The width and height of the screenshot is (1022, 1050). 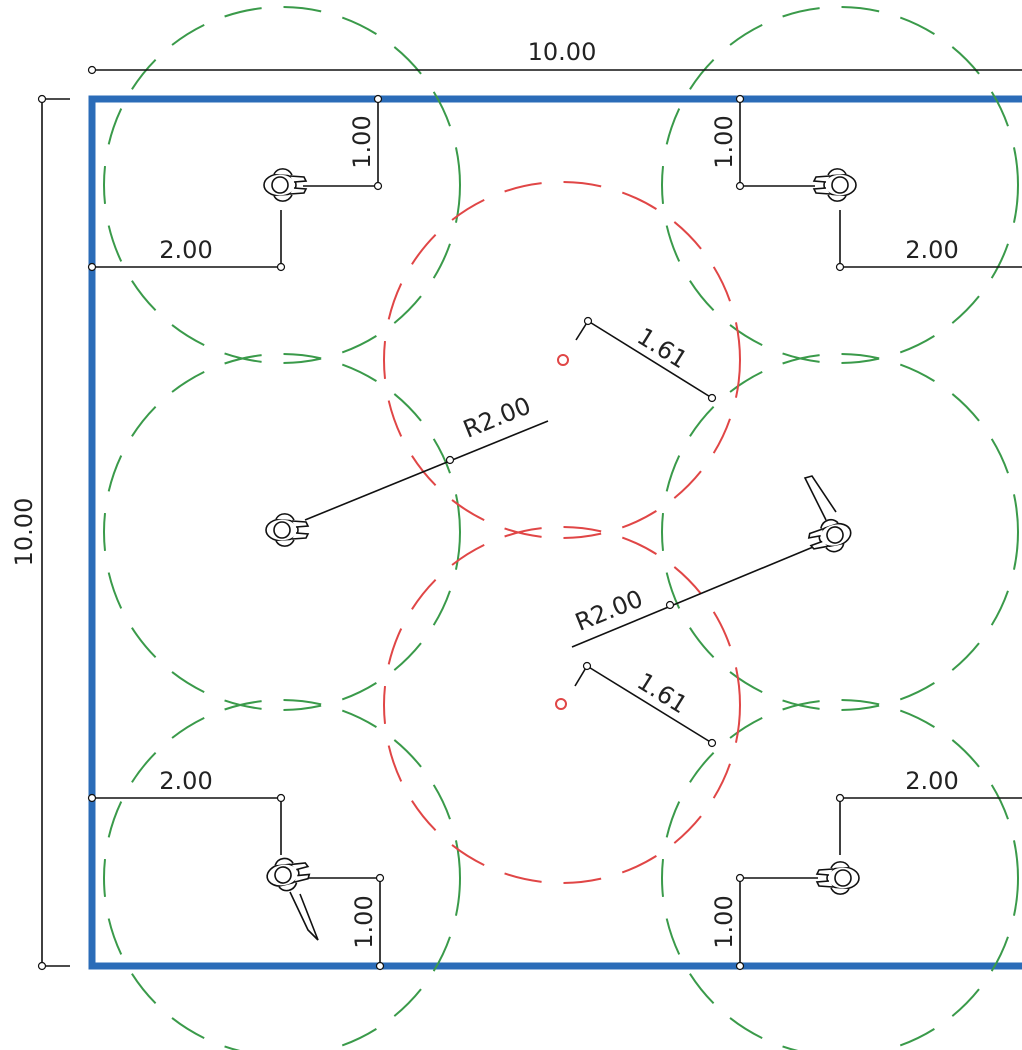 I want to click on center-lower-point, so click(x=561, y=704).